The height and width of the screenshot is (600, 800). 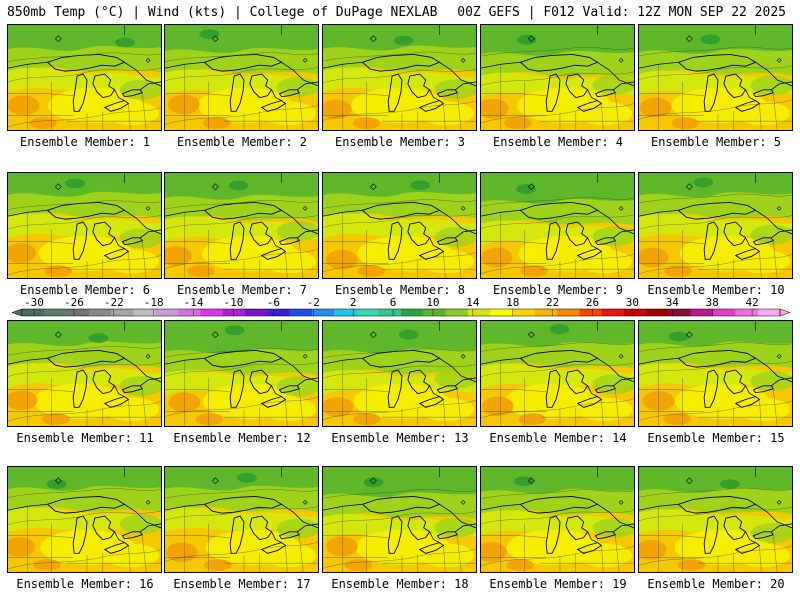 What do you see at coordinates (393, 302) in the screenshot?
I see `colorbar-tick-label: 6` at bounding box center [393, 302].